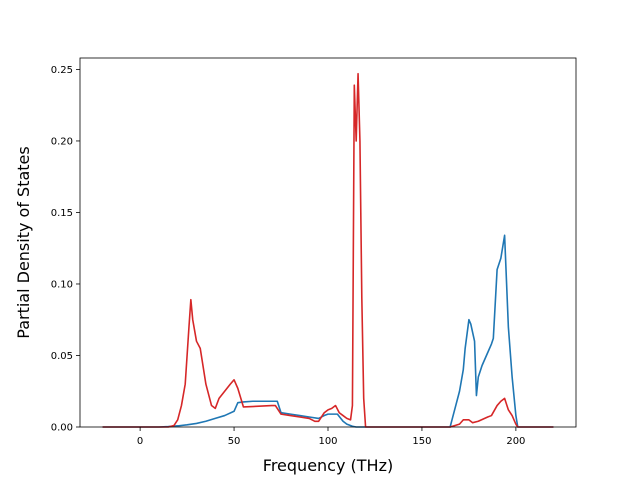 This screenshot has width=640, height=480. Describe the element at coordinates (140, 441) in the screenshot. I see `x-tick-label: 0` at that location.